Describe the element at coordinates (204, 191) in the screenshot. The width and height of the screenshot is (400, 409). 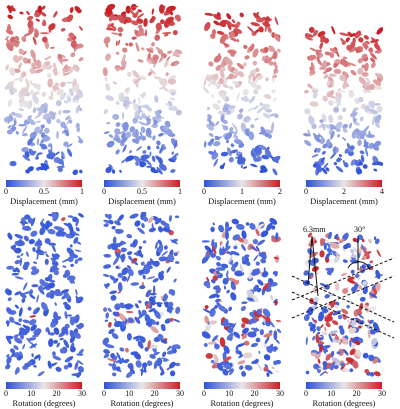
I see `tick-label: 0` at that location.